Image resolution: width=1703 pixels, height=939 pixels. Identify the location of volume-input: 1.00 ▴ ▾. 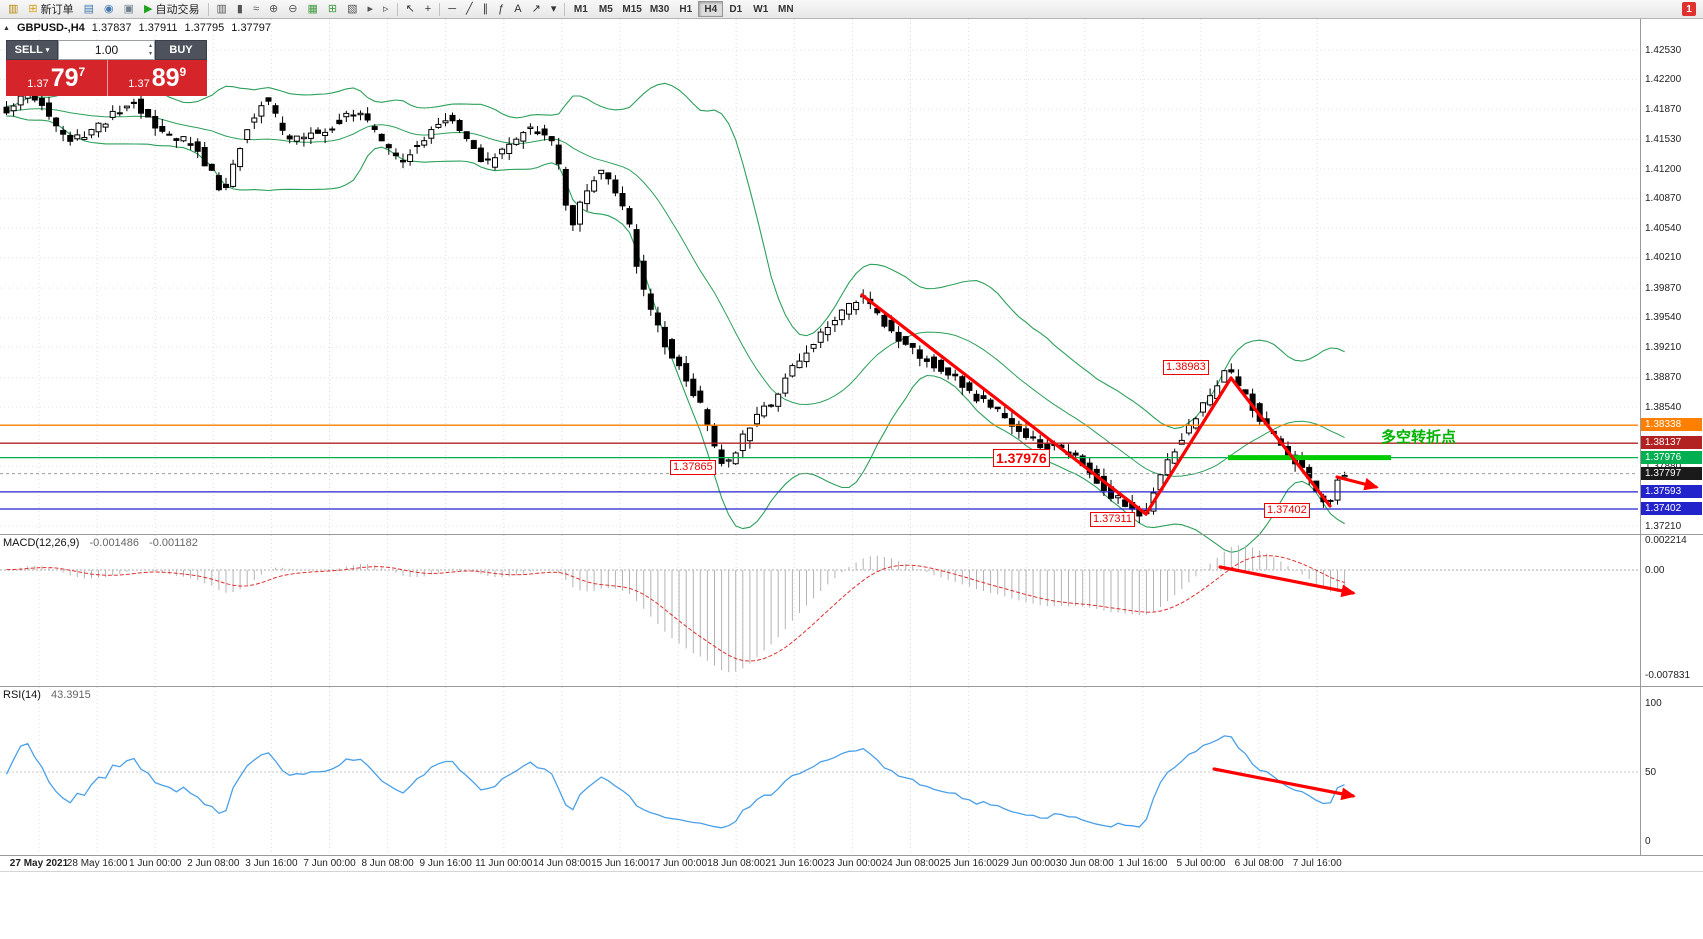
(106, 50).